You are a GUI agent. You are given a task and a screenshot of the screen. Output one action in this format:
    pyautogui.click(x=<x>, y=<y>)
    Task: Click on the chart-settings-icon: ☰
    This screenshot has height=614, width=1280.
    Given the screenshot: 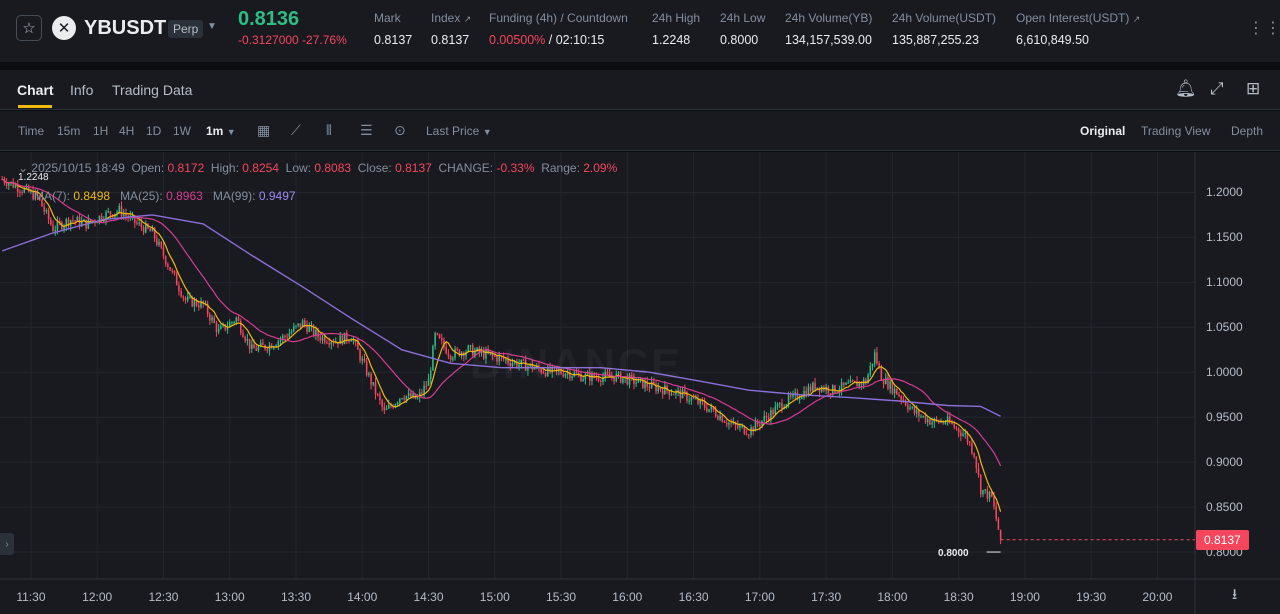 What is the action you would take?
    pyautogui.click(x=366, y=130)
    